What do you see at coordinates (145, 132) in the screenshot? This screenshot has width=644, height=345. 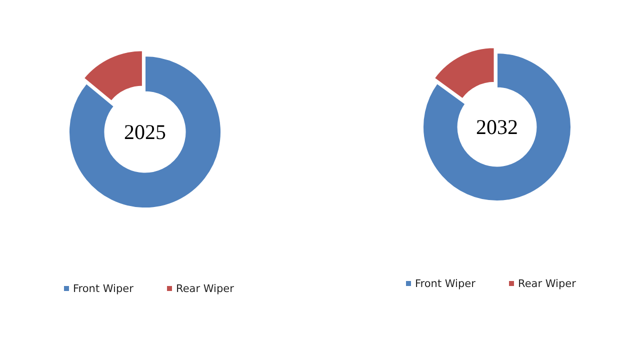 I see `text: 2025` at bounding box center [145, 132].